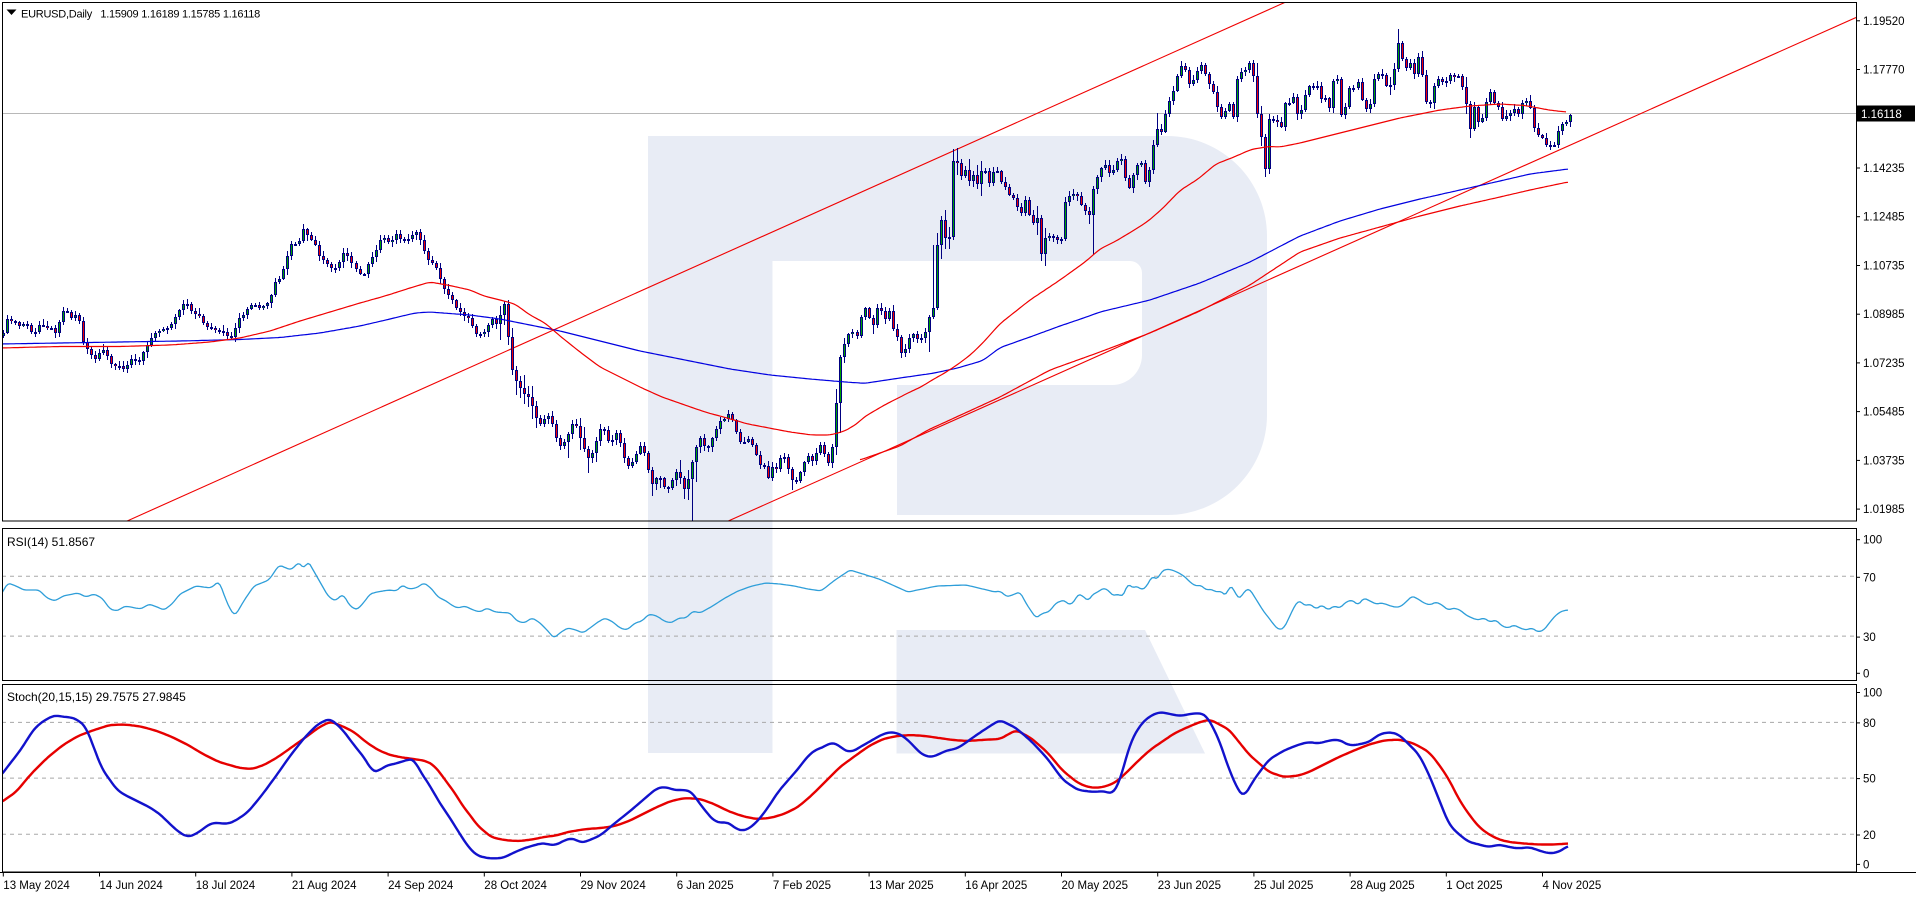 Image resolution: width=1916 pixels, height=901 pixels. I want to click on svg-text: 23 Jun 2025, so click(1189, 886).